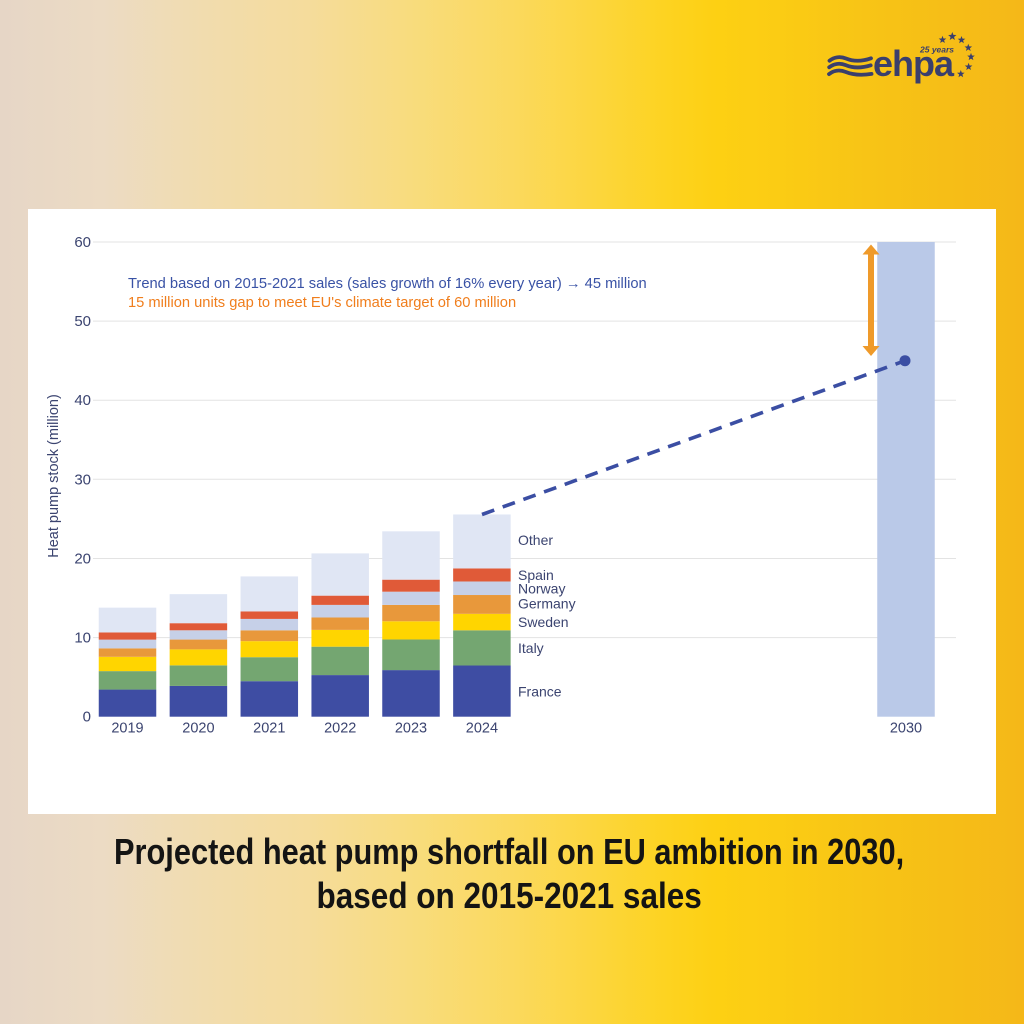  What do you see at coordinates (269, 729) in the screenshot?
I see `svg-text: 2021` at bounding box center [269, 729].